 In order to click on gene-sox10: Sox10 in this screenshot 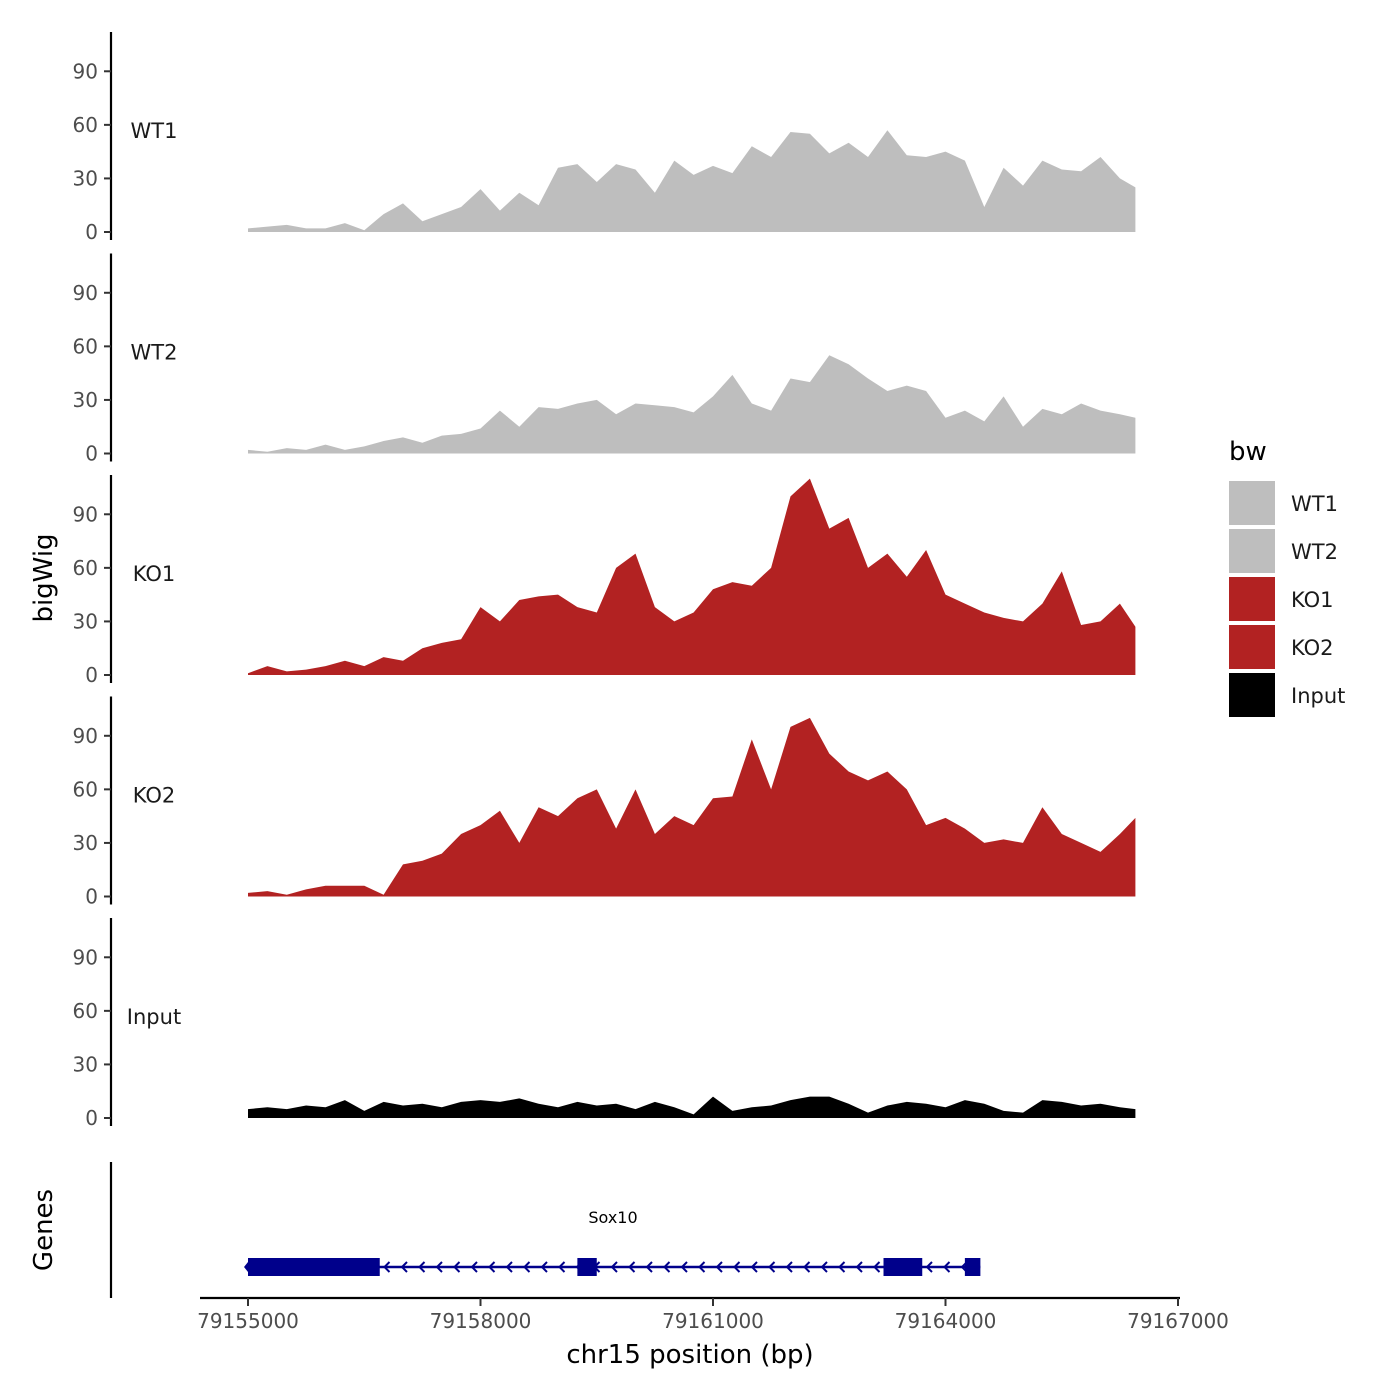, I will do `click(612, 1242)`.